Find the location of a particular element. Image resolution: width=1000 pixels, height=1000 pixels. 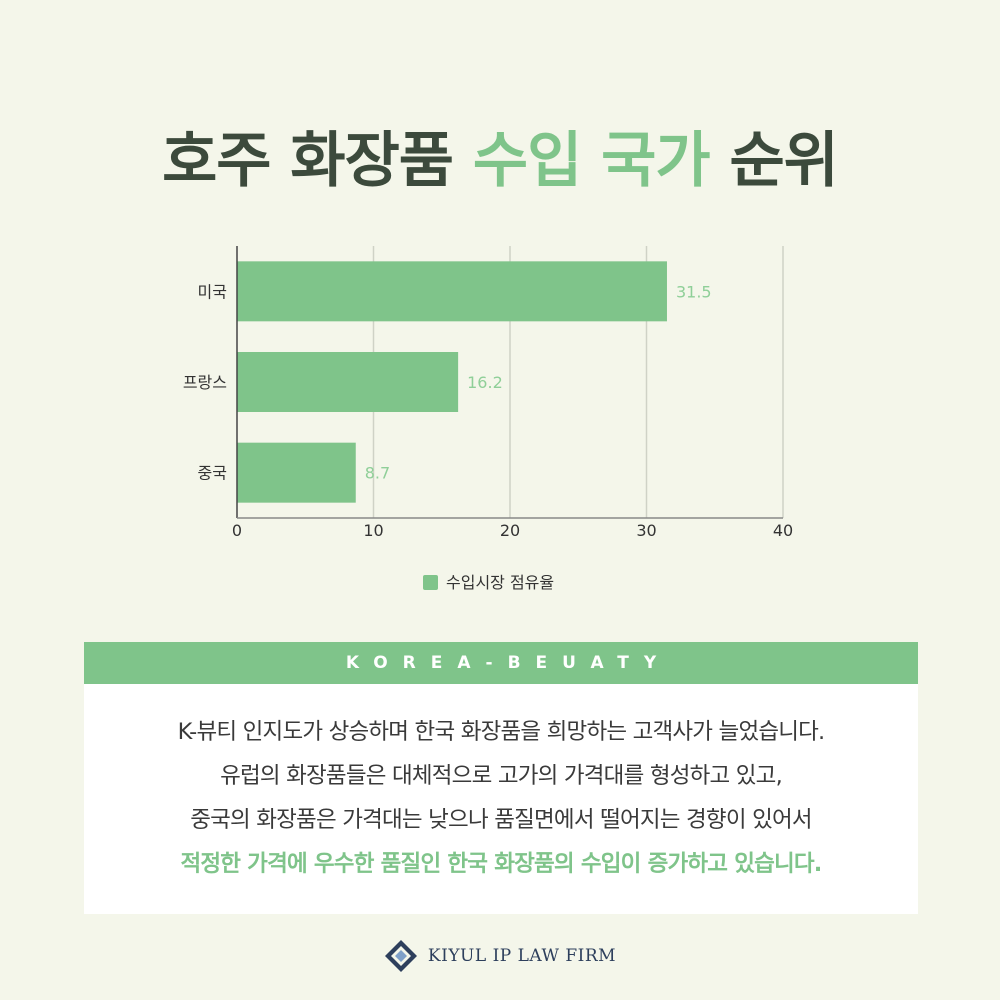

page-title: 호주 화장품 수입 국가 순위 is located at coordinates (500, 155).